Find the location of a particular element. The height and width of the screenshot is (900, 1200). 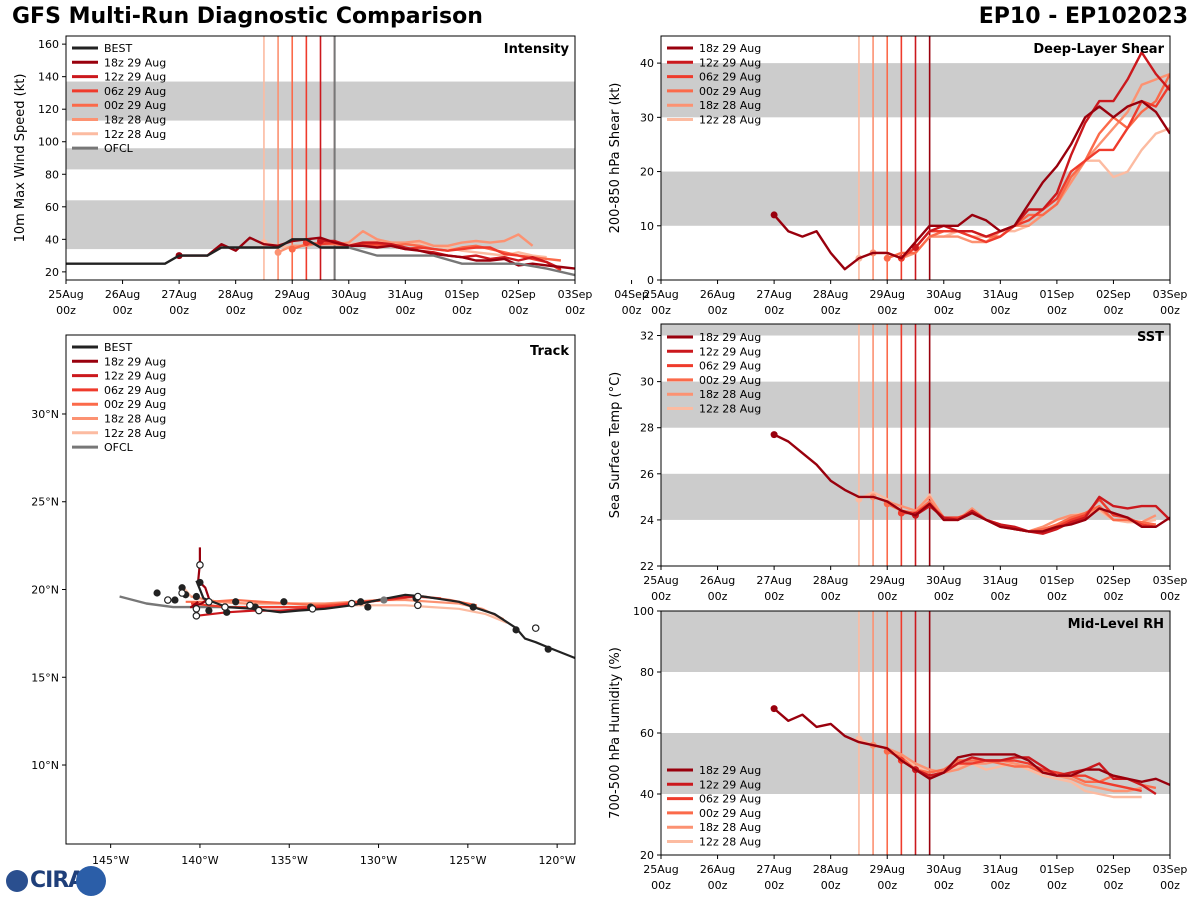

y-tick-label: 10 is located at coordinates (647, 226).